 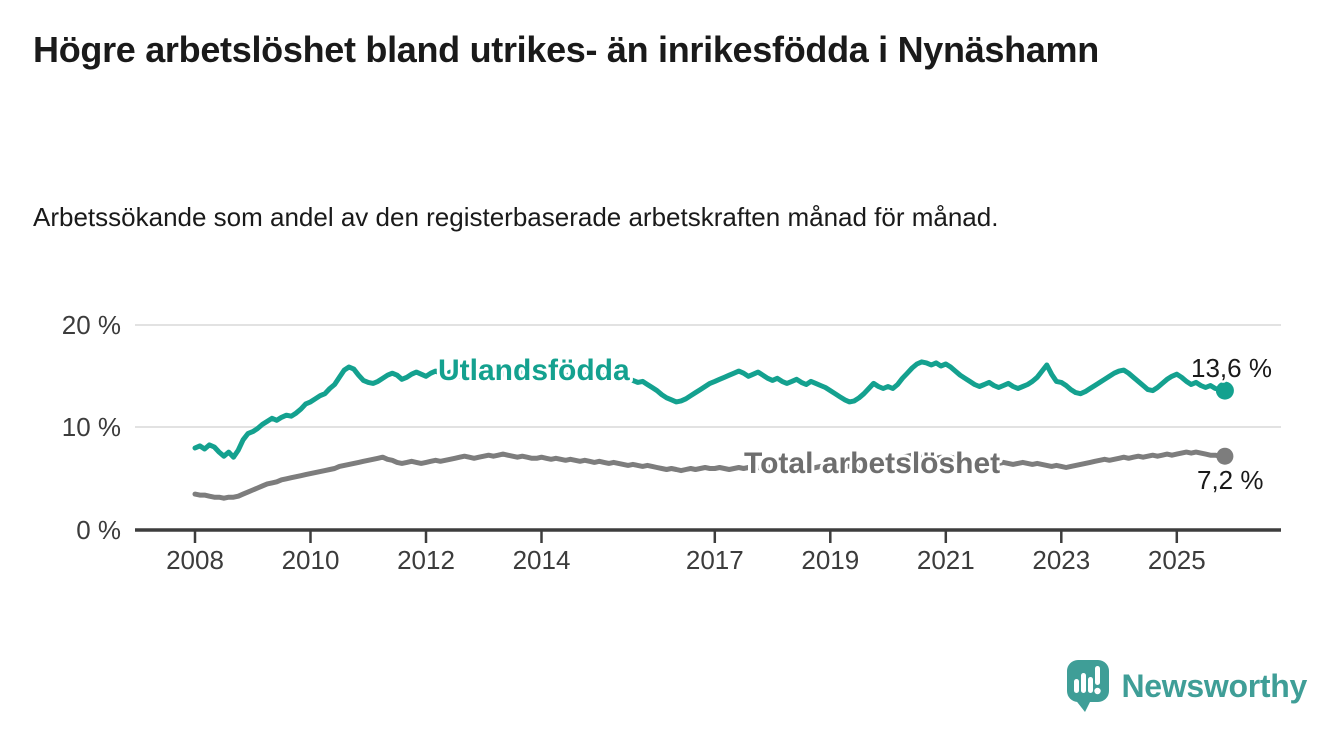 I want to click on newsworthy-logo-icon, so click(x=1087, y=686).